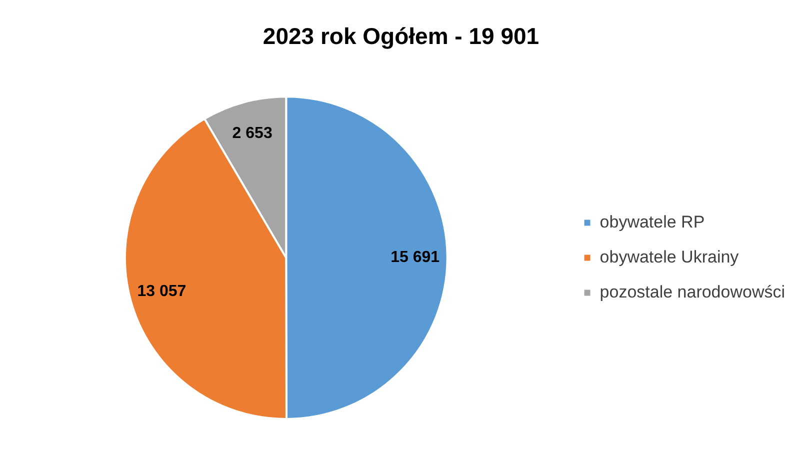 The image size is (800, 467). Describe the element at coordinates (401, 36) in the screenshot. I see `chart-title: 2023 rok Ogółem - 19 901` at that location.